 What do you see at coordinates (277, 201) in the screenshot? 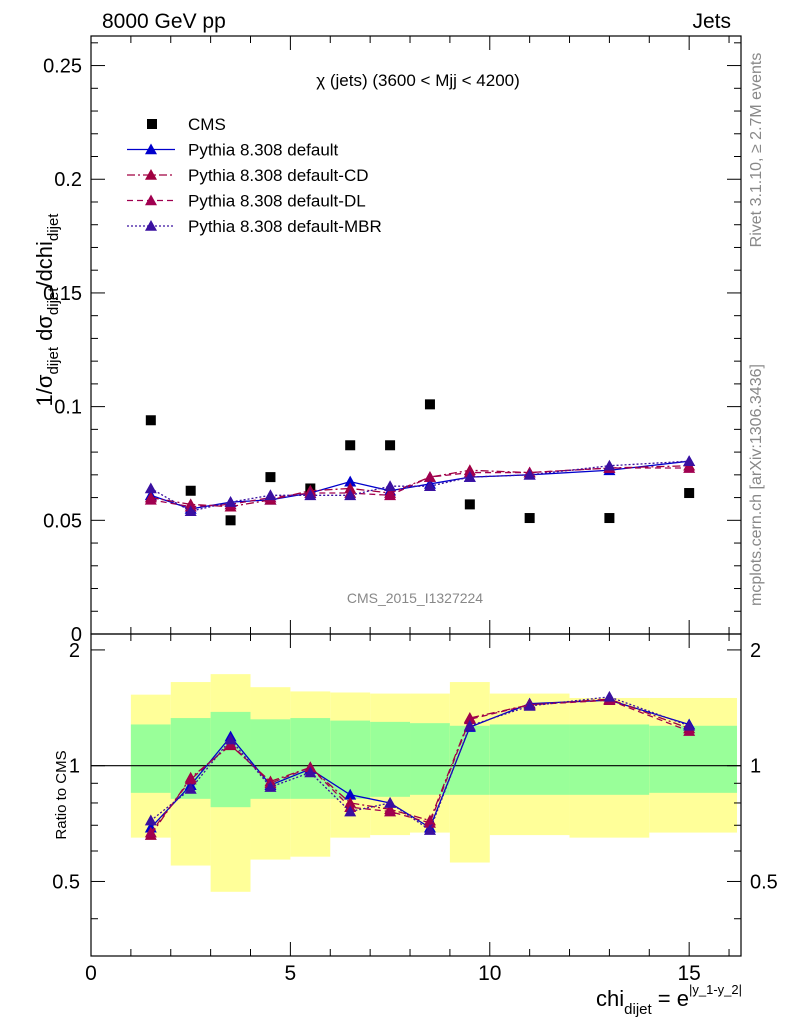
I see `legend-label: Pythia 8.308 default-DL` at bounding box center [277, 201].